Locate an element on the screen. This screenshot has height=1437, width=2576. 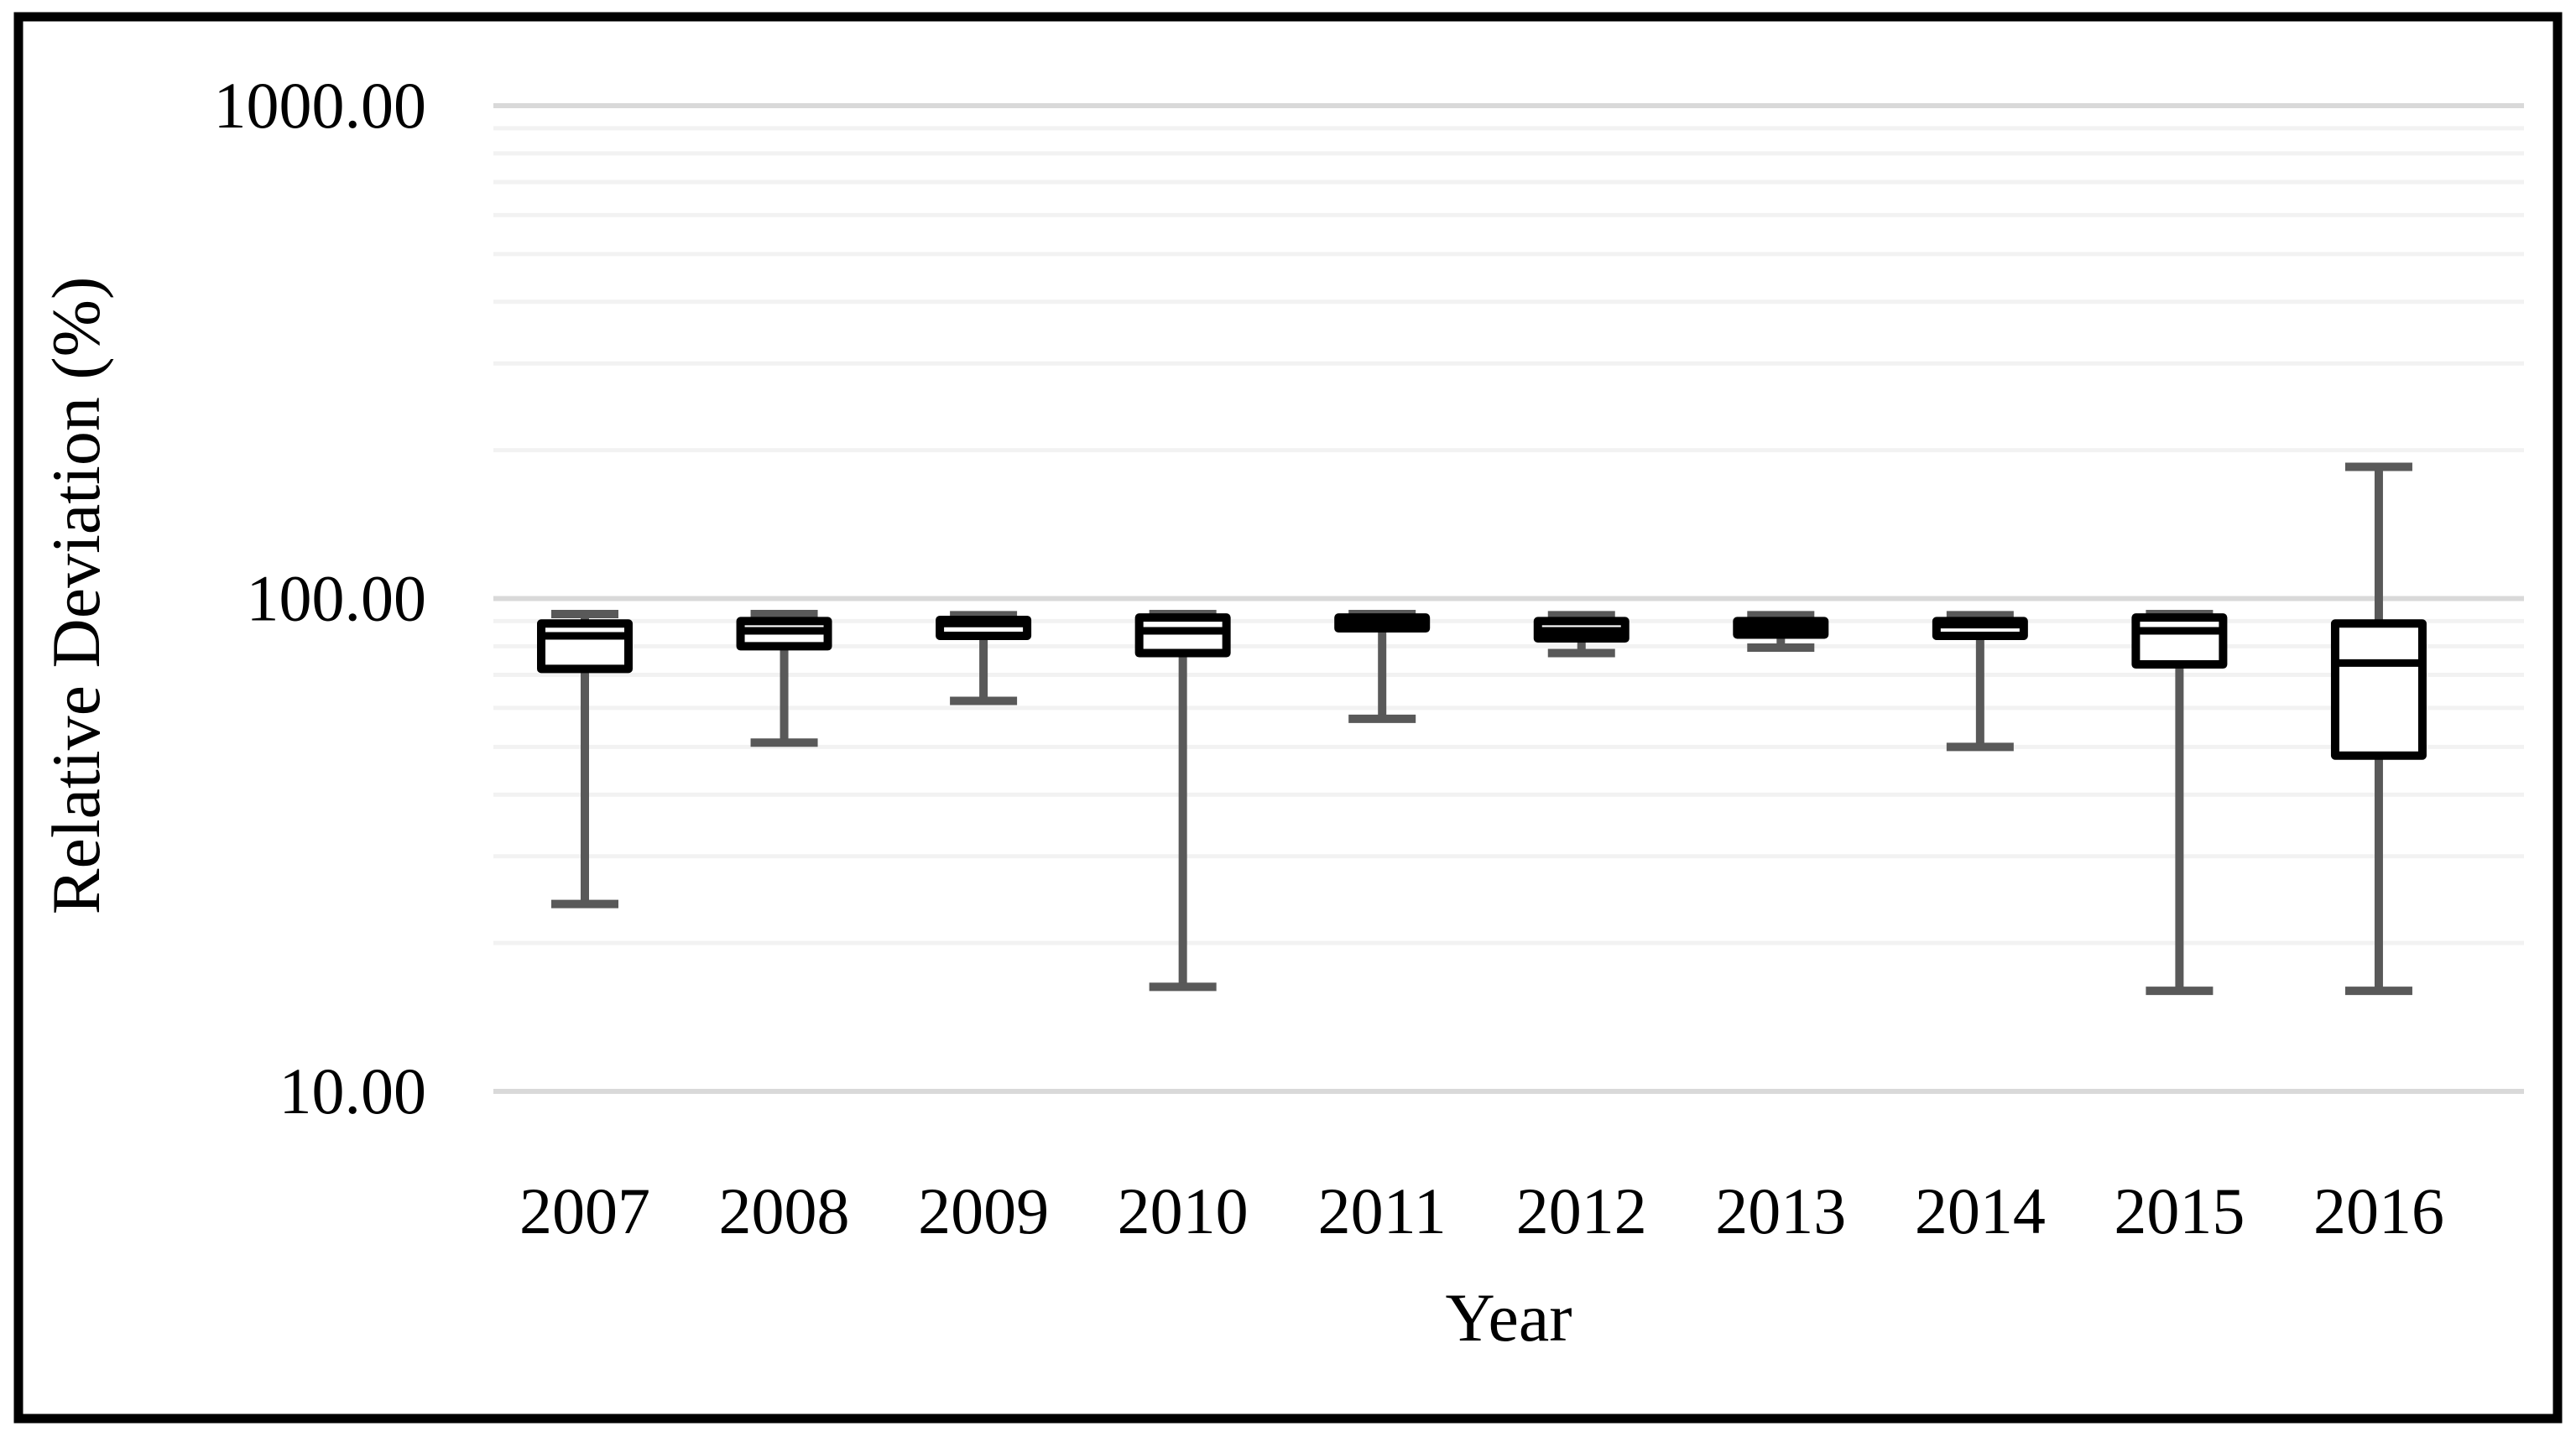
box-2012 is located at coordinates (1581, 635).